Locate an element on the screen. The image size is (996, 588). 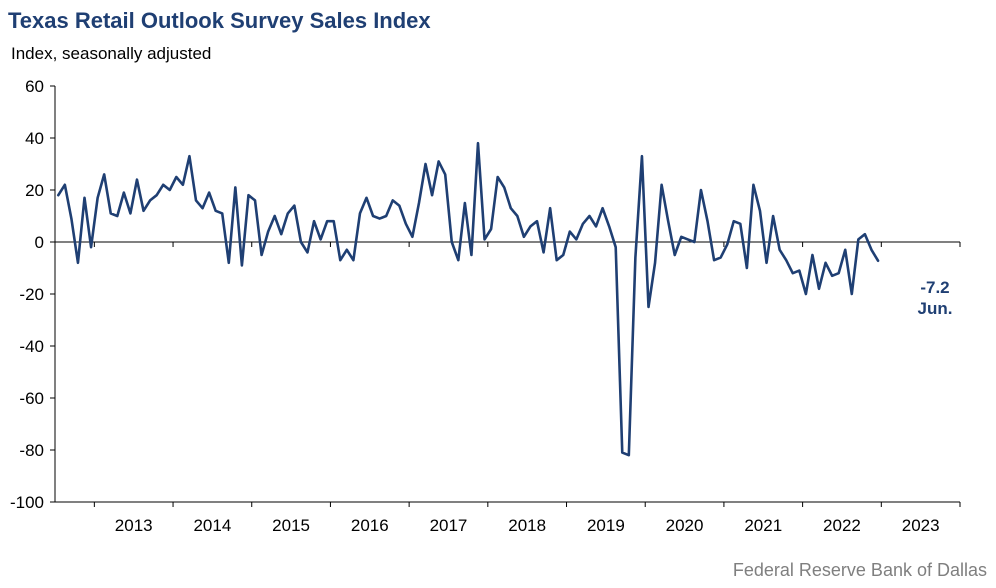
x-tick-label: 2018 is located at coordinates (527, 525).